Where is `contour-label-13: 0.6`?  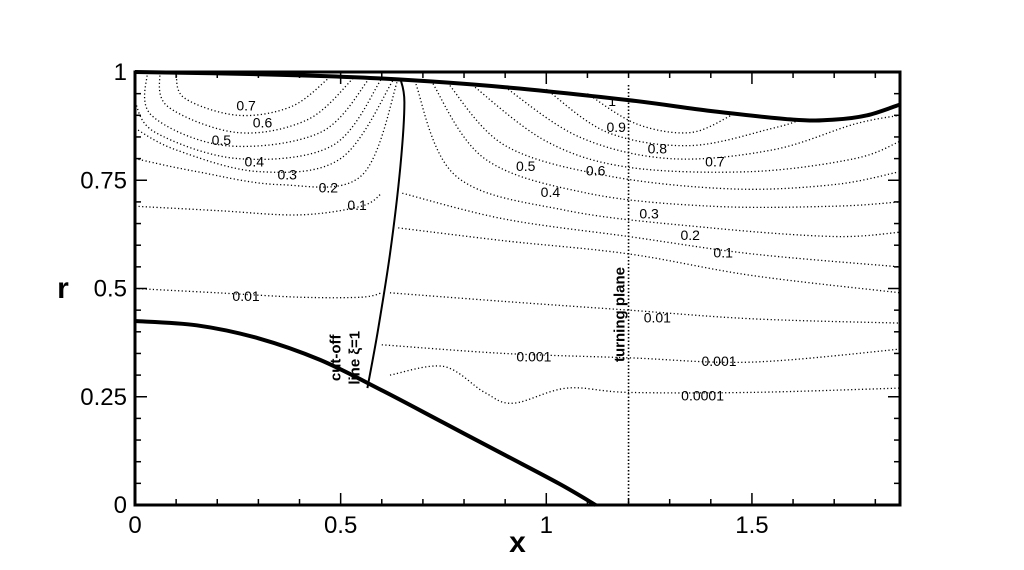 contour-label-13: 0.6 is located at coordinates (596, 170).